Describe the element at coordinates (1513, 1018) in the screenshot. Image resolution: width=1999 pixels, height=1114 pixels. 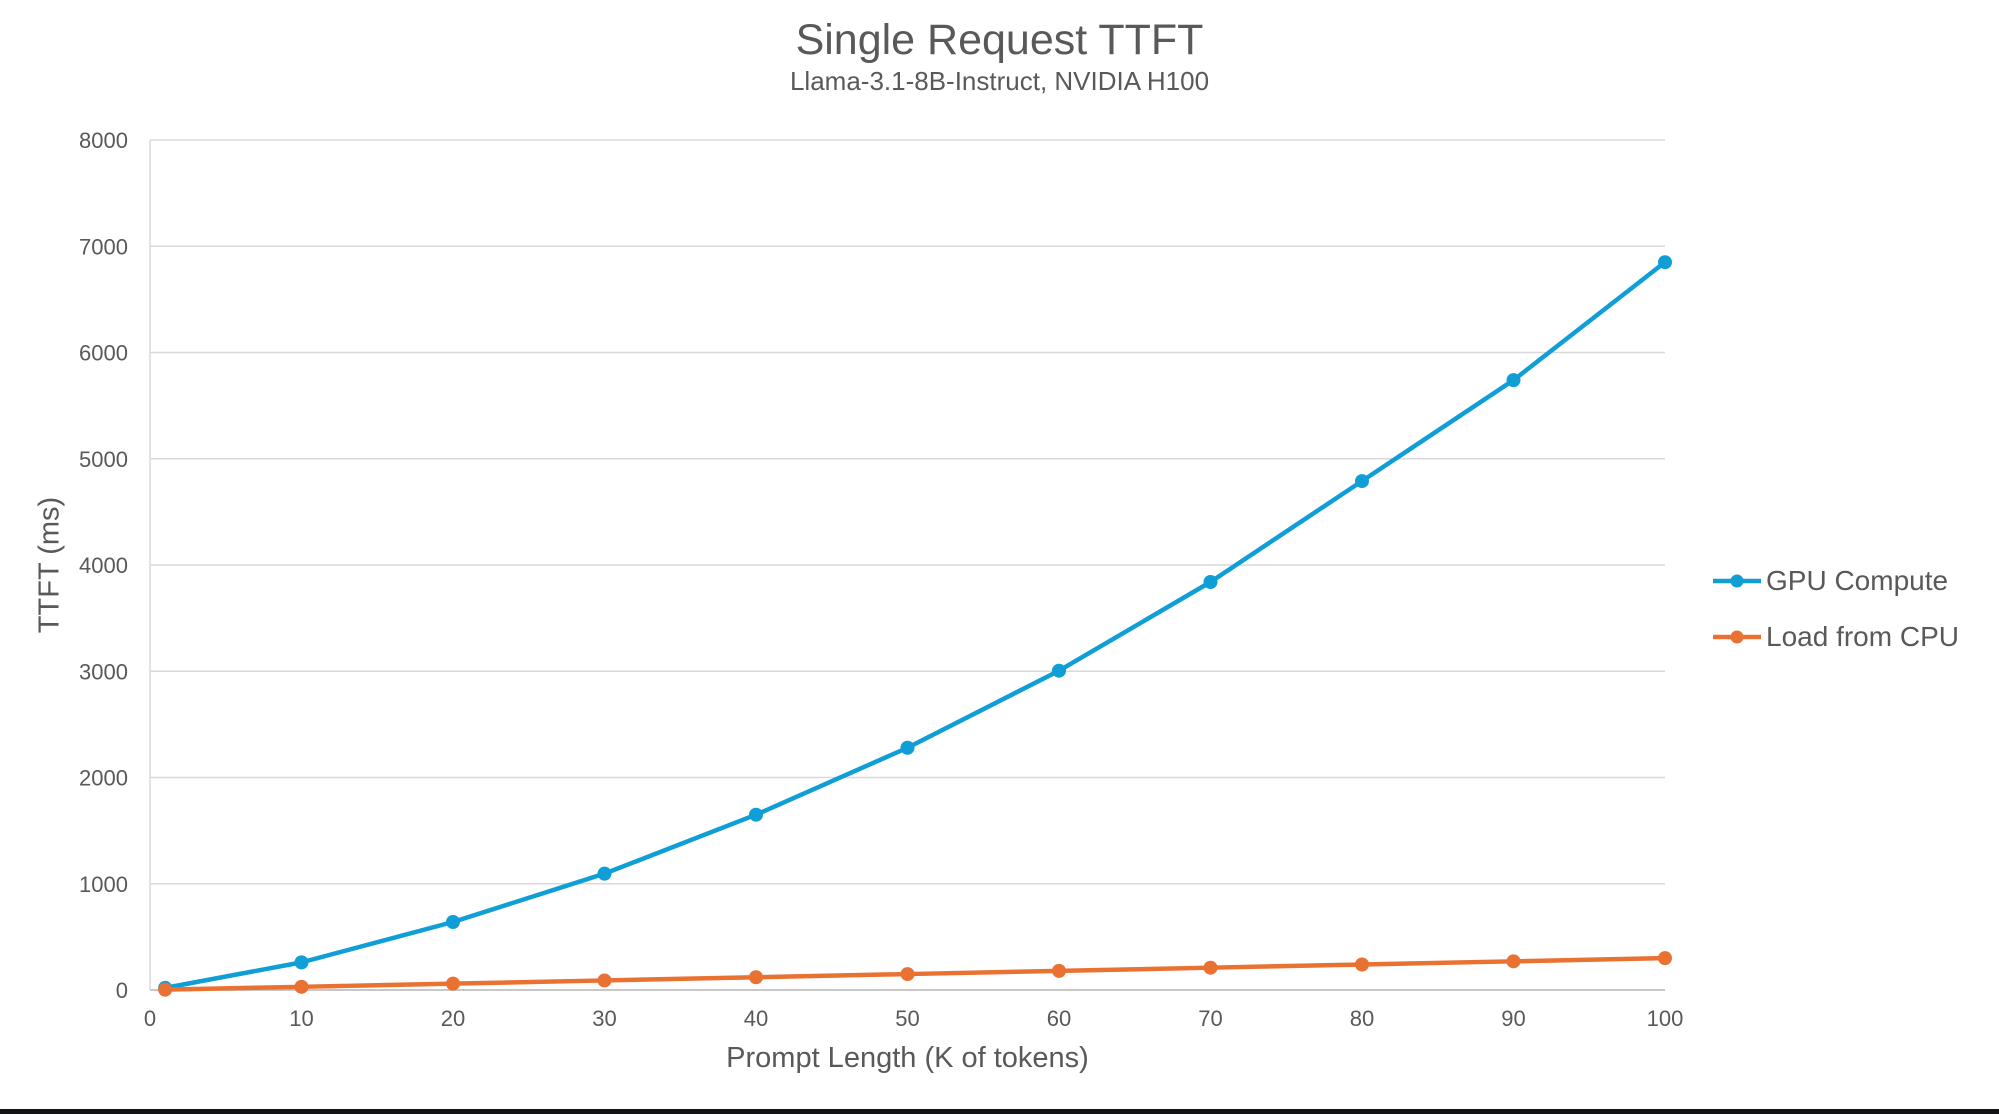
I see `x-tick-label: 90` at that location.